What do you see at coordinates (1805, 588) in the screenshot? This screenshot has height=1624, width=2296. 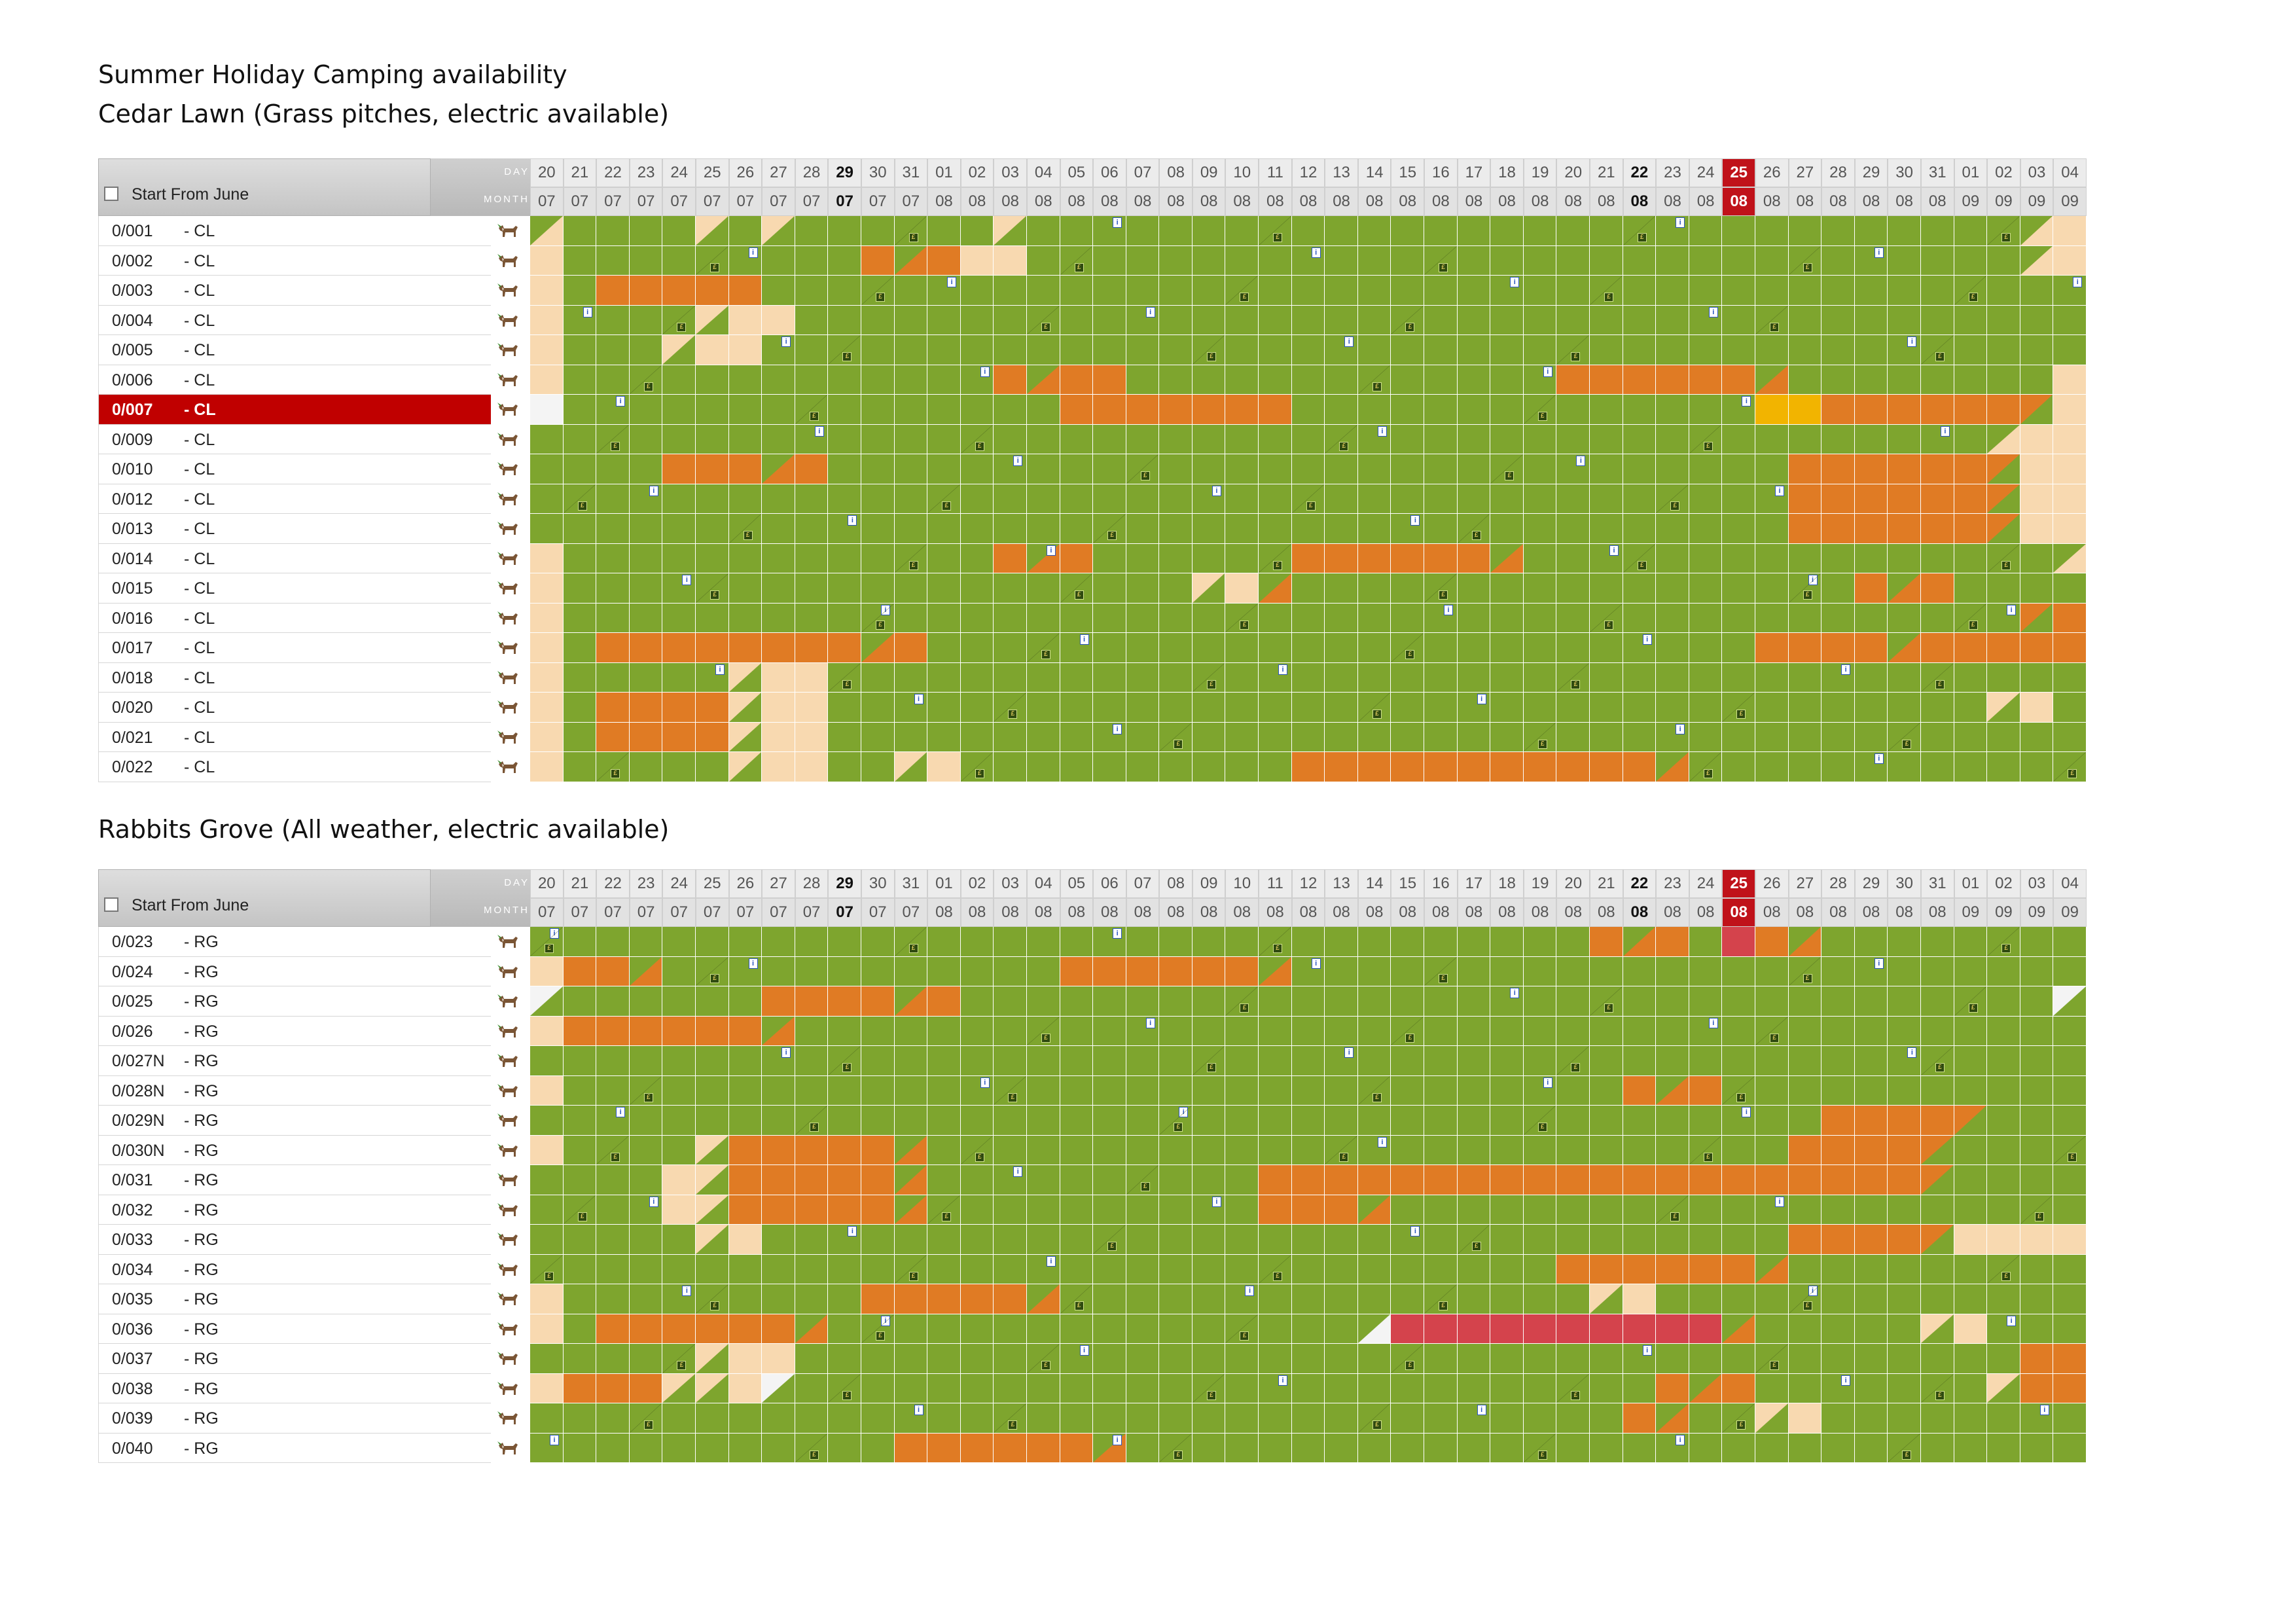 I see `availability-cell: £ i` at bounding box center [1805, 588].